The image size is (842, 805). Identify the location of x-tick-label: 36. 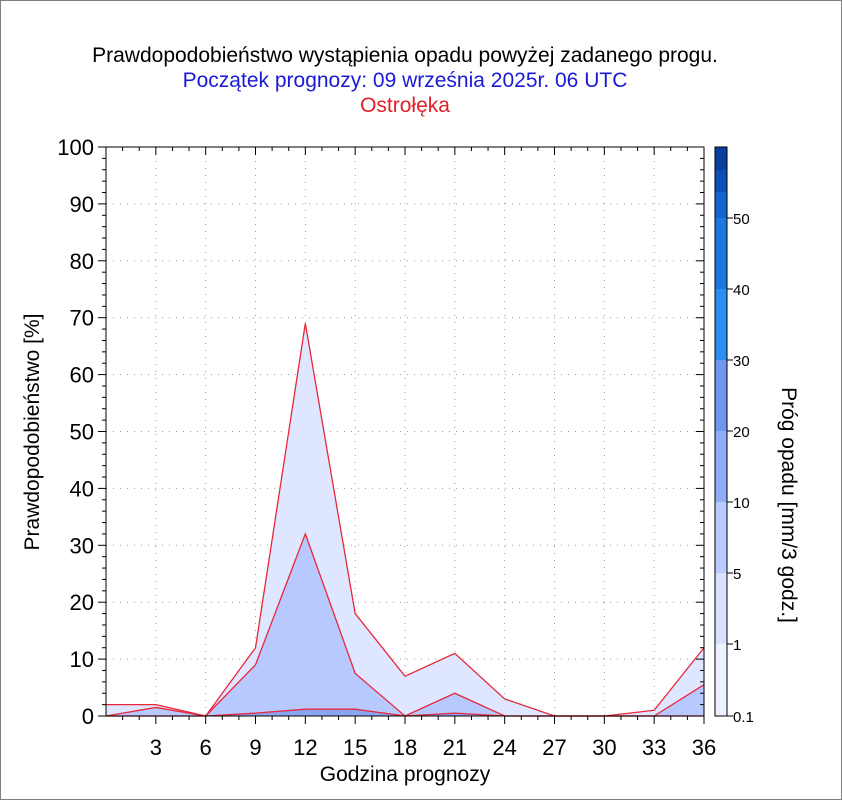
(704, 747).